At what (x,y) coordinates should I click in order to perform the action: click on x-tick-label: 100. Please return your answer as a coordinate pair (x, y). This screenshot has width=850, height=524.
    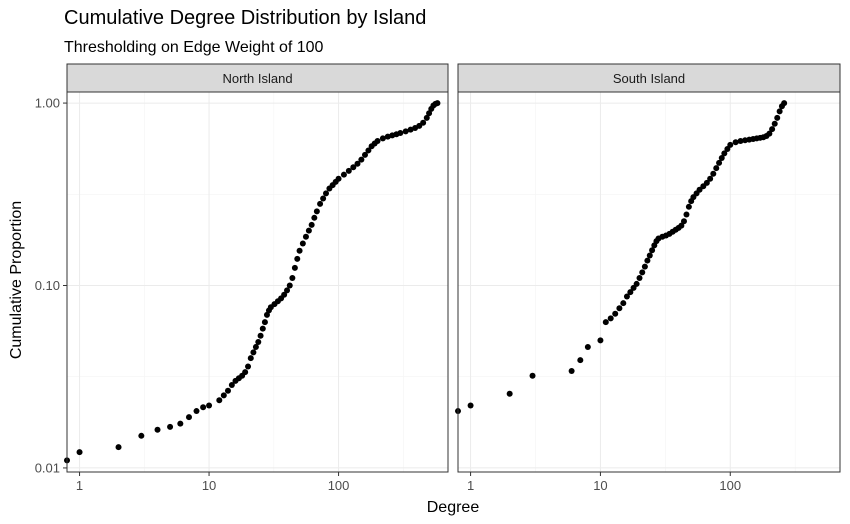
    Looking at the image, I should click on (730, 485).